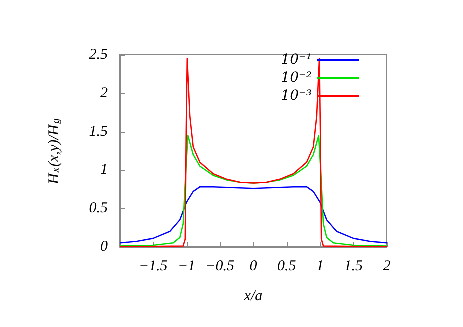  What do you see at coordinates (98, 55) in the screenshot?
I see `y-tick-label: 2.5` at bounding box center [98, 55].